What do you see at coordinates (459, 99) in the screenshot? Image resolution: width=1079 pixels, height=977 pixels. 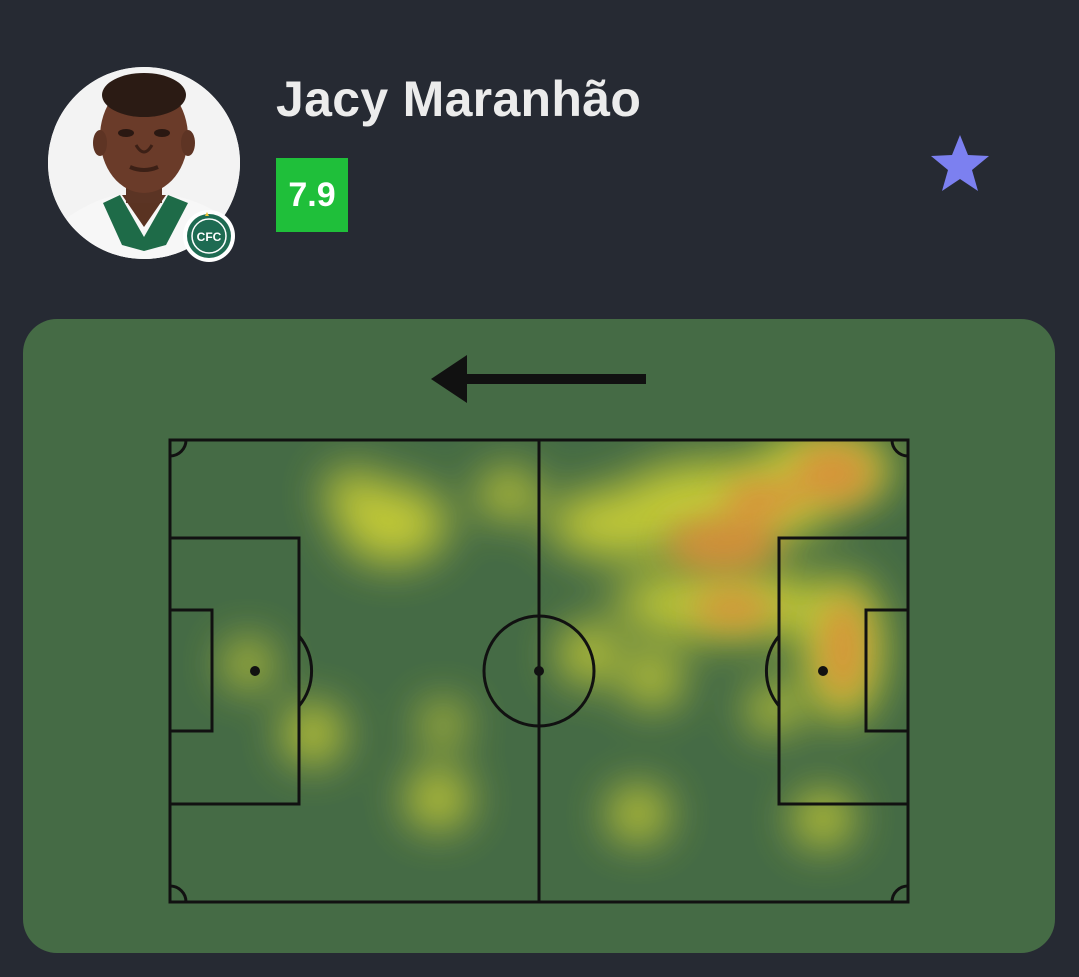 I see `player-name: Jacy Maranhão` at bounding box center [459, 99].